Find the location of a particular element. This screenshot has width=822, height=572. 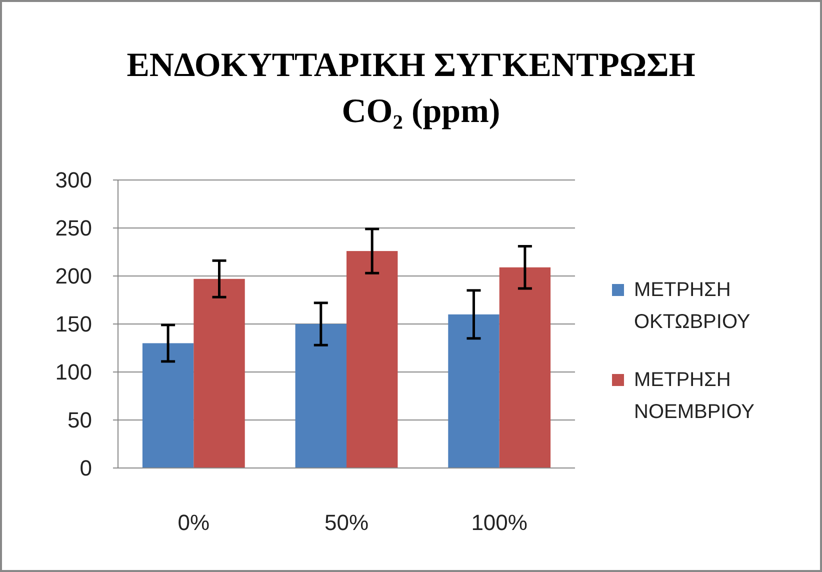

chart-title: ΕΝΔΟΚΥΤΤΑΡΙΚΗ ΣΥΓΚΕΝΤΡΩΣΗ CO₂ (ppm) is located at coordinates (411, 88).